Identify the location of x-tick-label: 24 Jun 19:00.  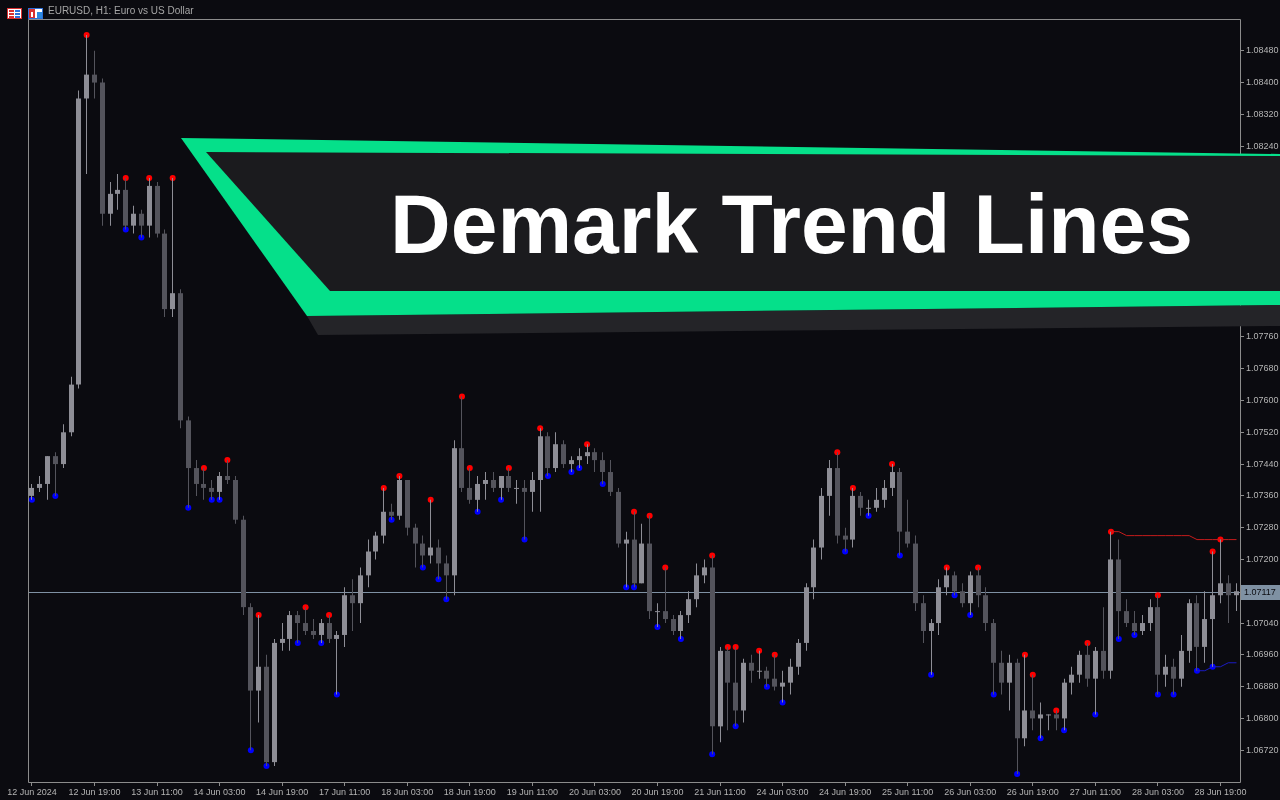
(845, 791).